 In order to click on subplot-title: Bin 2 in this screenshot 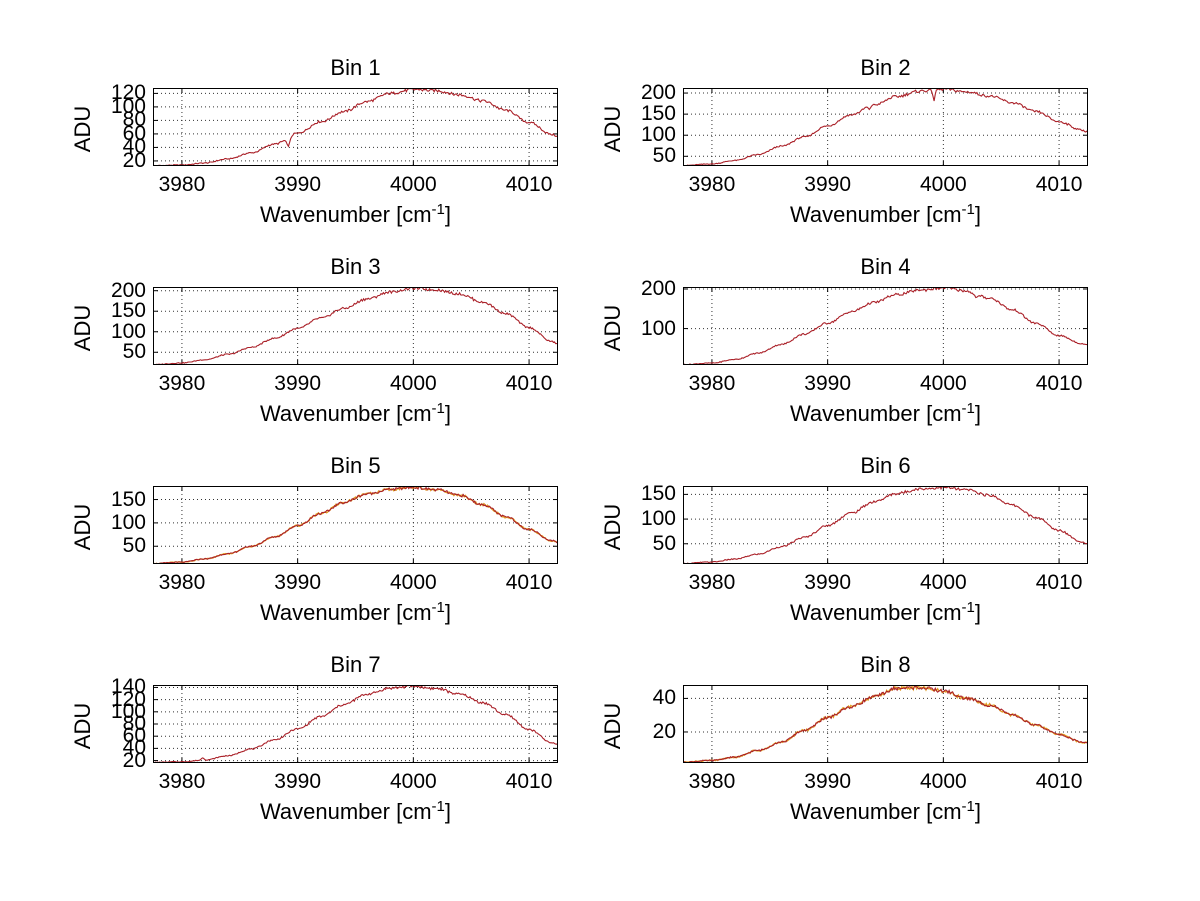, I will do `click(885, 67)`.